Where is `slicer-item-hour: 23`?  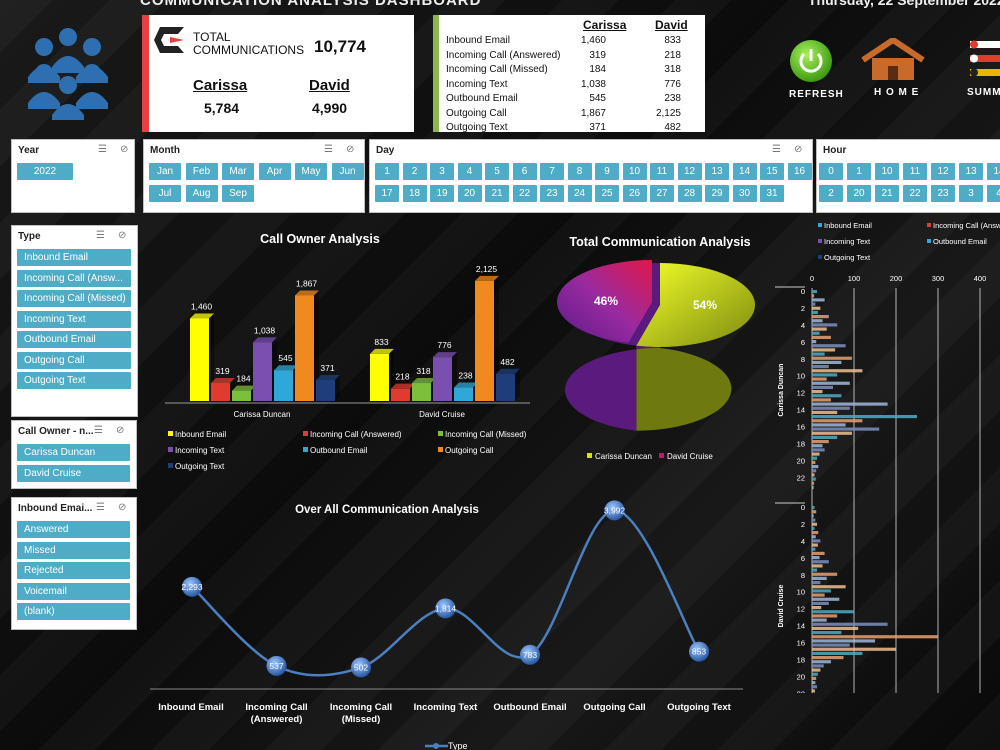 slicer-item-hour: 23 is located at coordinates (943, 193).